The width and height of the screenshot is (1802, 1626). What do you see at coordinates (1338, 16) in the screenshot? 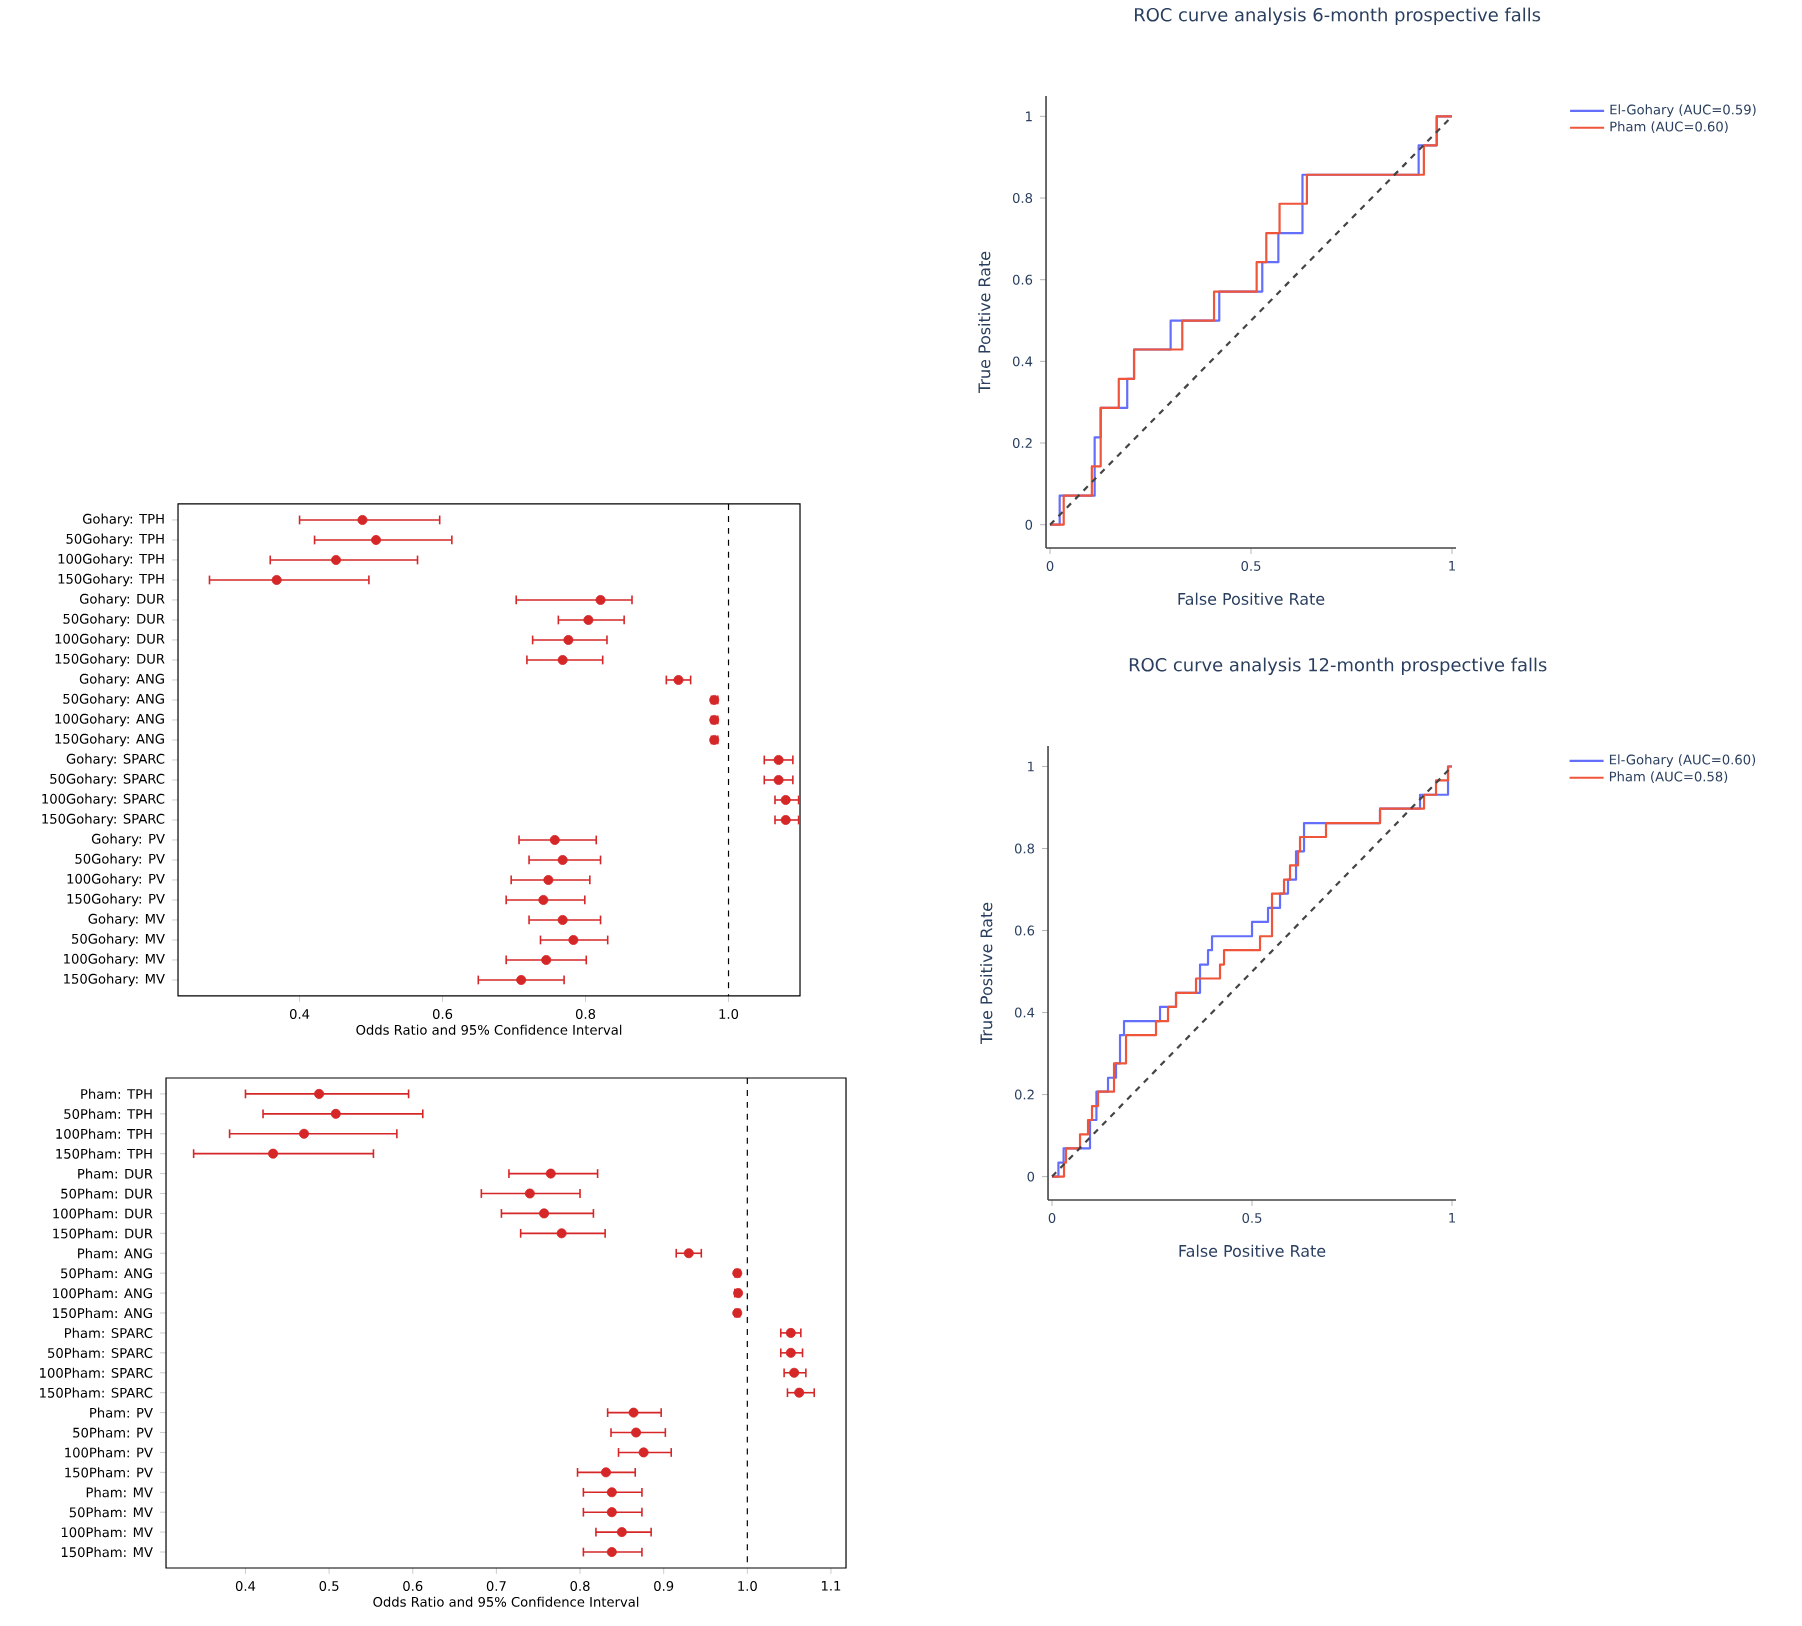
I see `chart-title: ROC curve analysis 6-month prospective falls` at bounding box center [1338, 16].